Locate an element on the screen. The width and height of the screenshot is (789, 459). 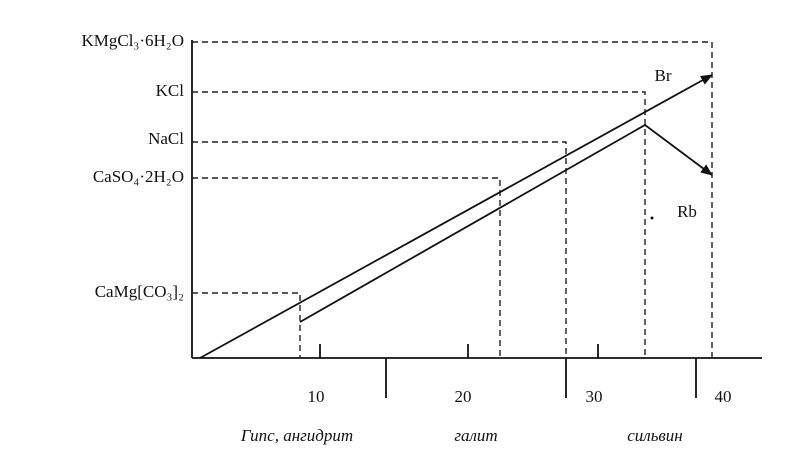
zone-label: Гипс, ангидрит is located at coordinates (296, 435).